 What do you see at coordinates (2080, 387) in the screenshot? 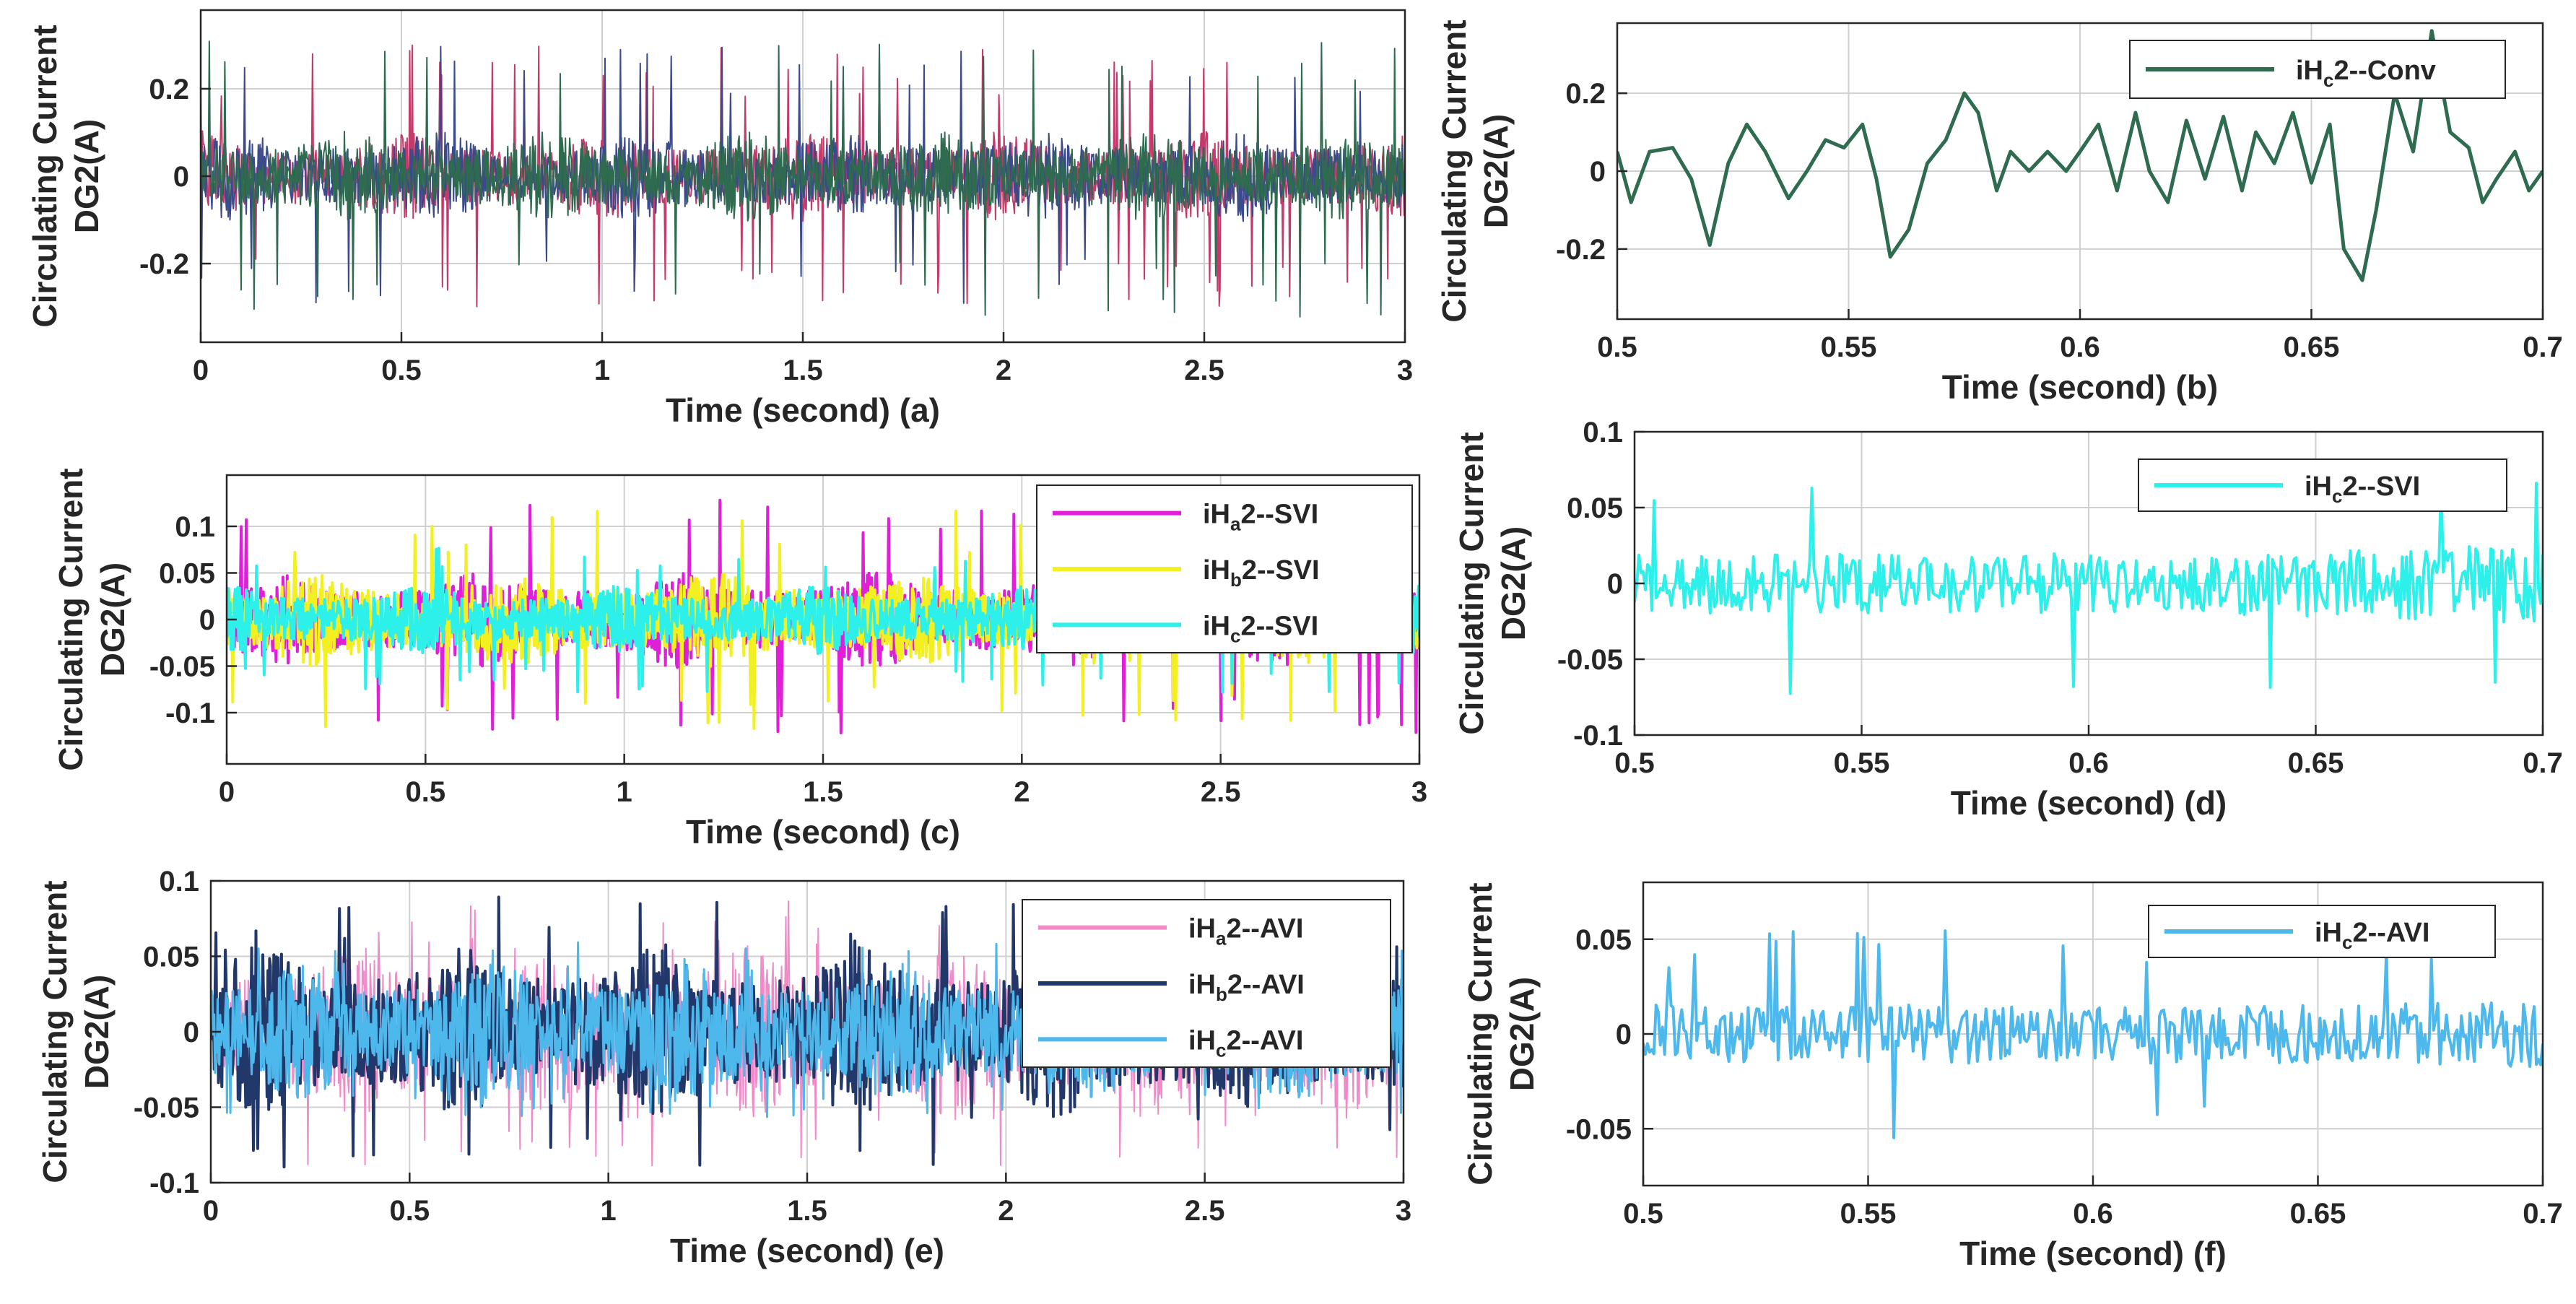
I see `x-axis-label: Time (second) (b)` at bounding box center [2080, 387].